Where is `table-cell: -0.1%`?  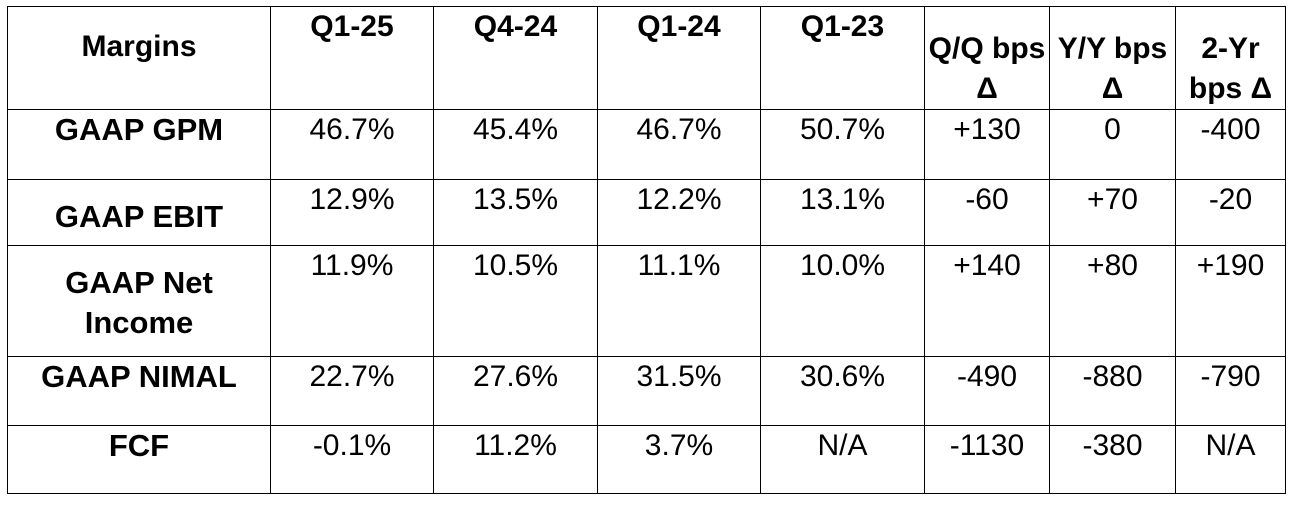 table-cell: -0.1% is located at coordinates (352, 459).